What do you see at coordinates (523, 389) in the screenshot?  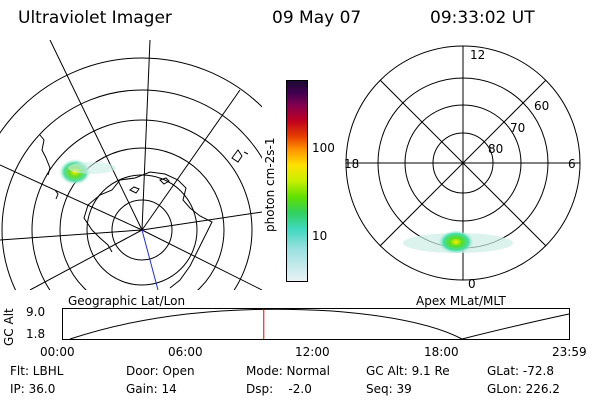 I see `status-glon: GLon: 226.2` at bounding box center [523, 389].